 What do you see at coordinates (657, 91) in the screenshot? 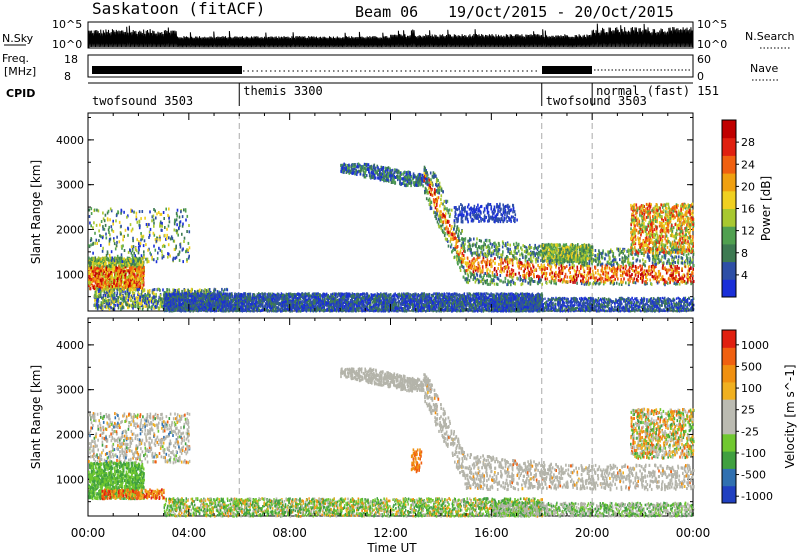
I see `cpid-segment-label: normal (fast) 151` at bounding box center [657, 91].